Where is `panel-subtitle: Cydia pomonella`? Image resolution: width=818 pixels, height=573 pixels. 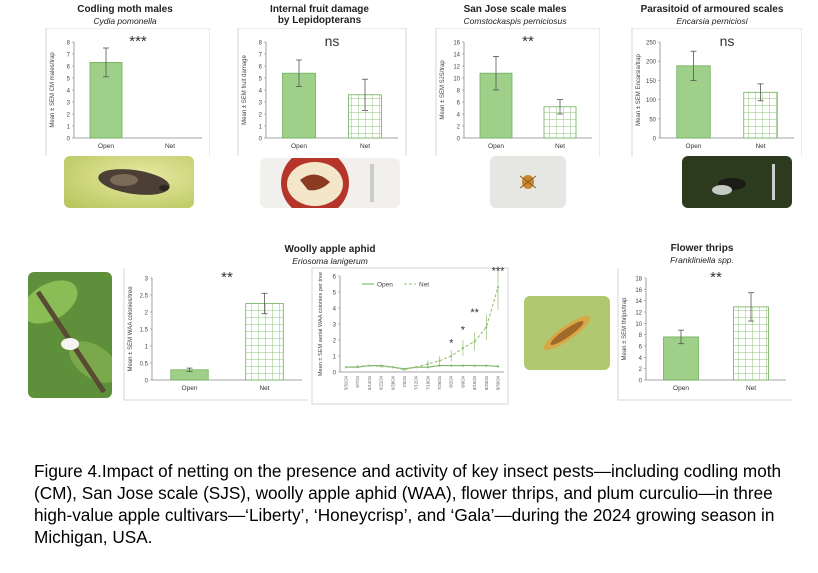
panel-subtitle: Cydia pomonella is located at coordinates (125, 21).